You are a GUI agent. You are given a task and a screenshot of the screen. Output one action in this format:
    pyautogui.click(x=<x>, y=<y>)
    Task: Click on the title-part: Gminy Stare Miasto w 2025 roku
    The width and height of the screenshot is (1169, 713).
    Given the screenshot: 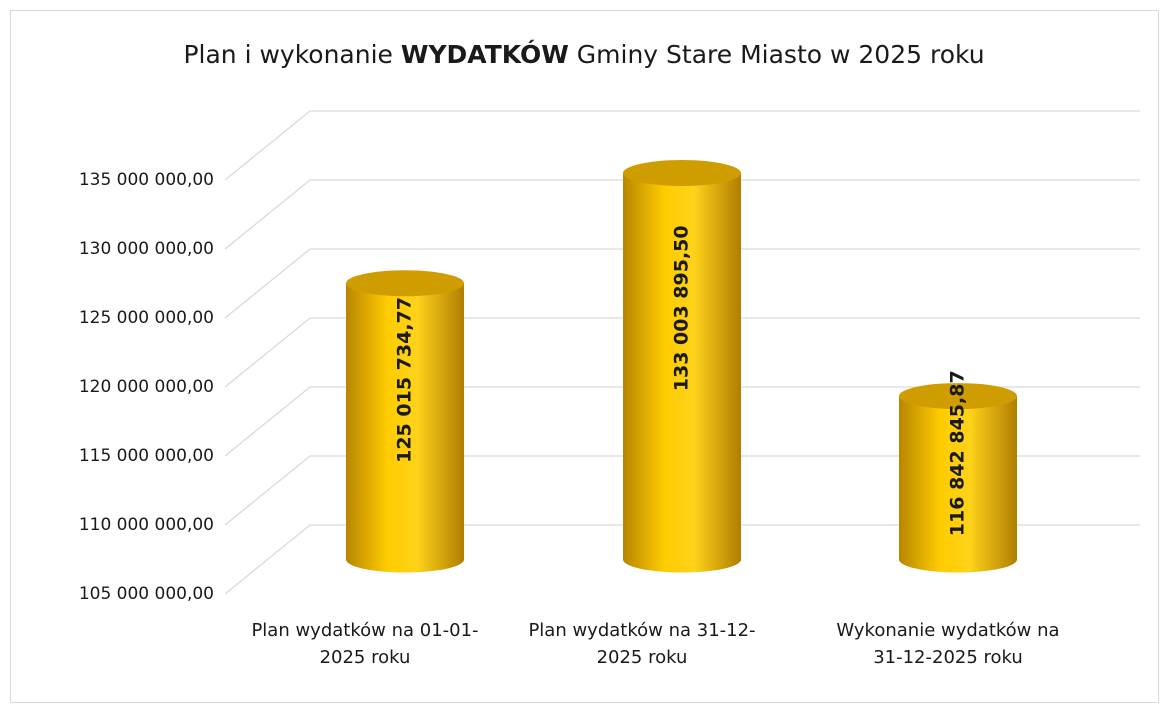 What is the action you would take?
    pyautogui.click(x=777, y=54)
    